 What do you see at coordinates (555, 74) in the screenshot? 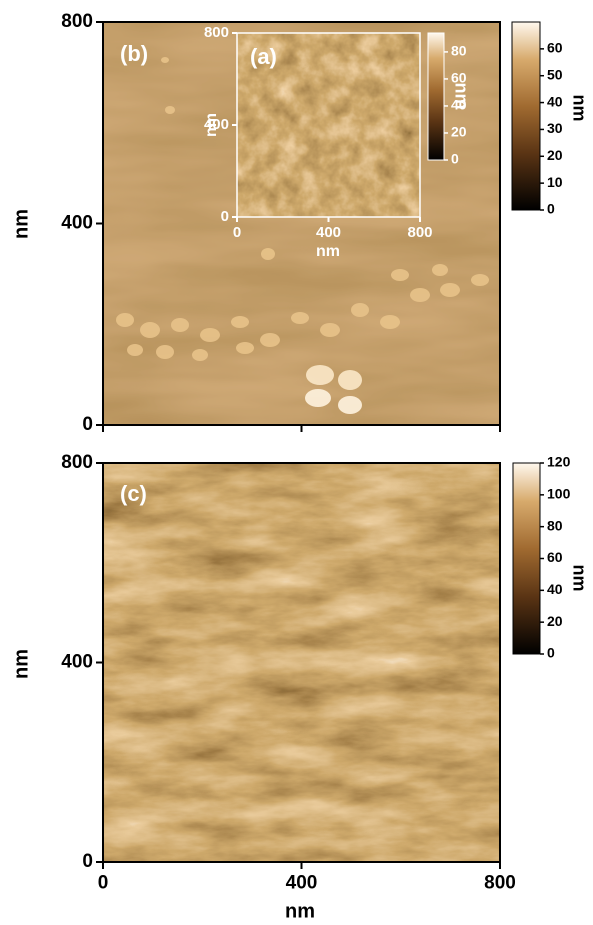
I see `colorbar-tick-label: 50` at bounding box center [555, 74].